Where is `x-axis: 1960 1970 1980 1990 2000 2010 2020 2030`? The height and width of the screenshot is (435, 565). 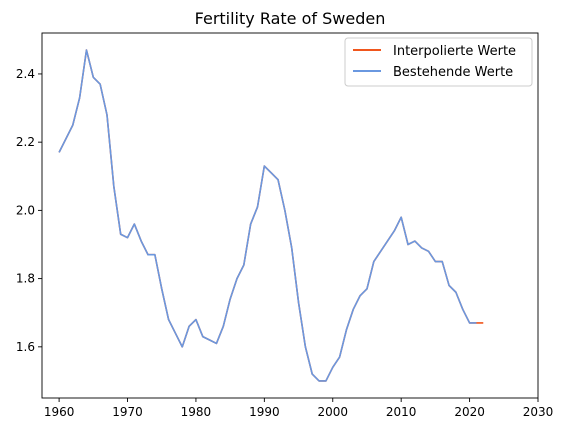
x-axis: 1960 1970 1980 1990 2000 2010 2020 2030 is located at coordinates (298, 408).